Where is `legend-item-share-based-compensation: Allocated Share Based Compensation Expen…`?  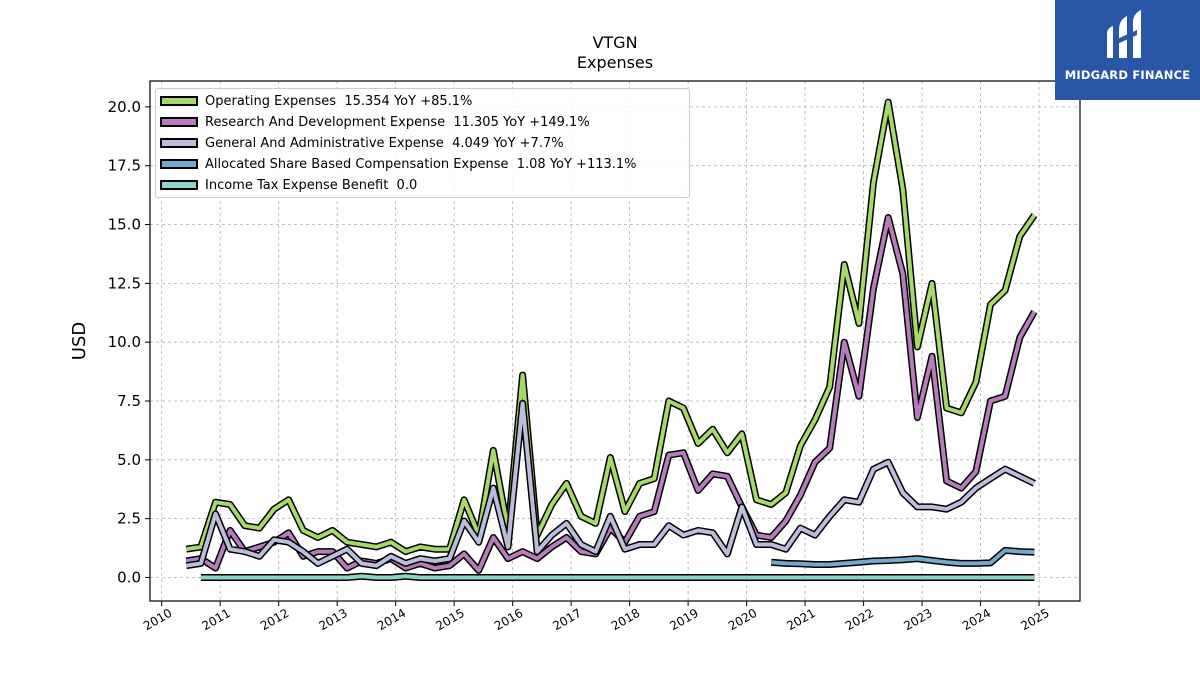
legend-item-share-based-compensation: Allocated Share Based Compensation Expen… is located at coordinates (398, 164).